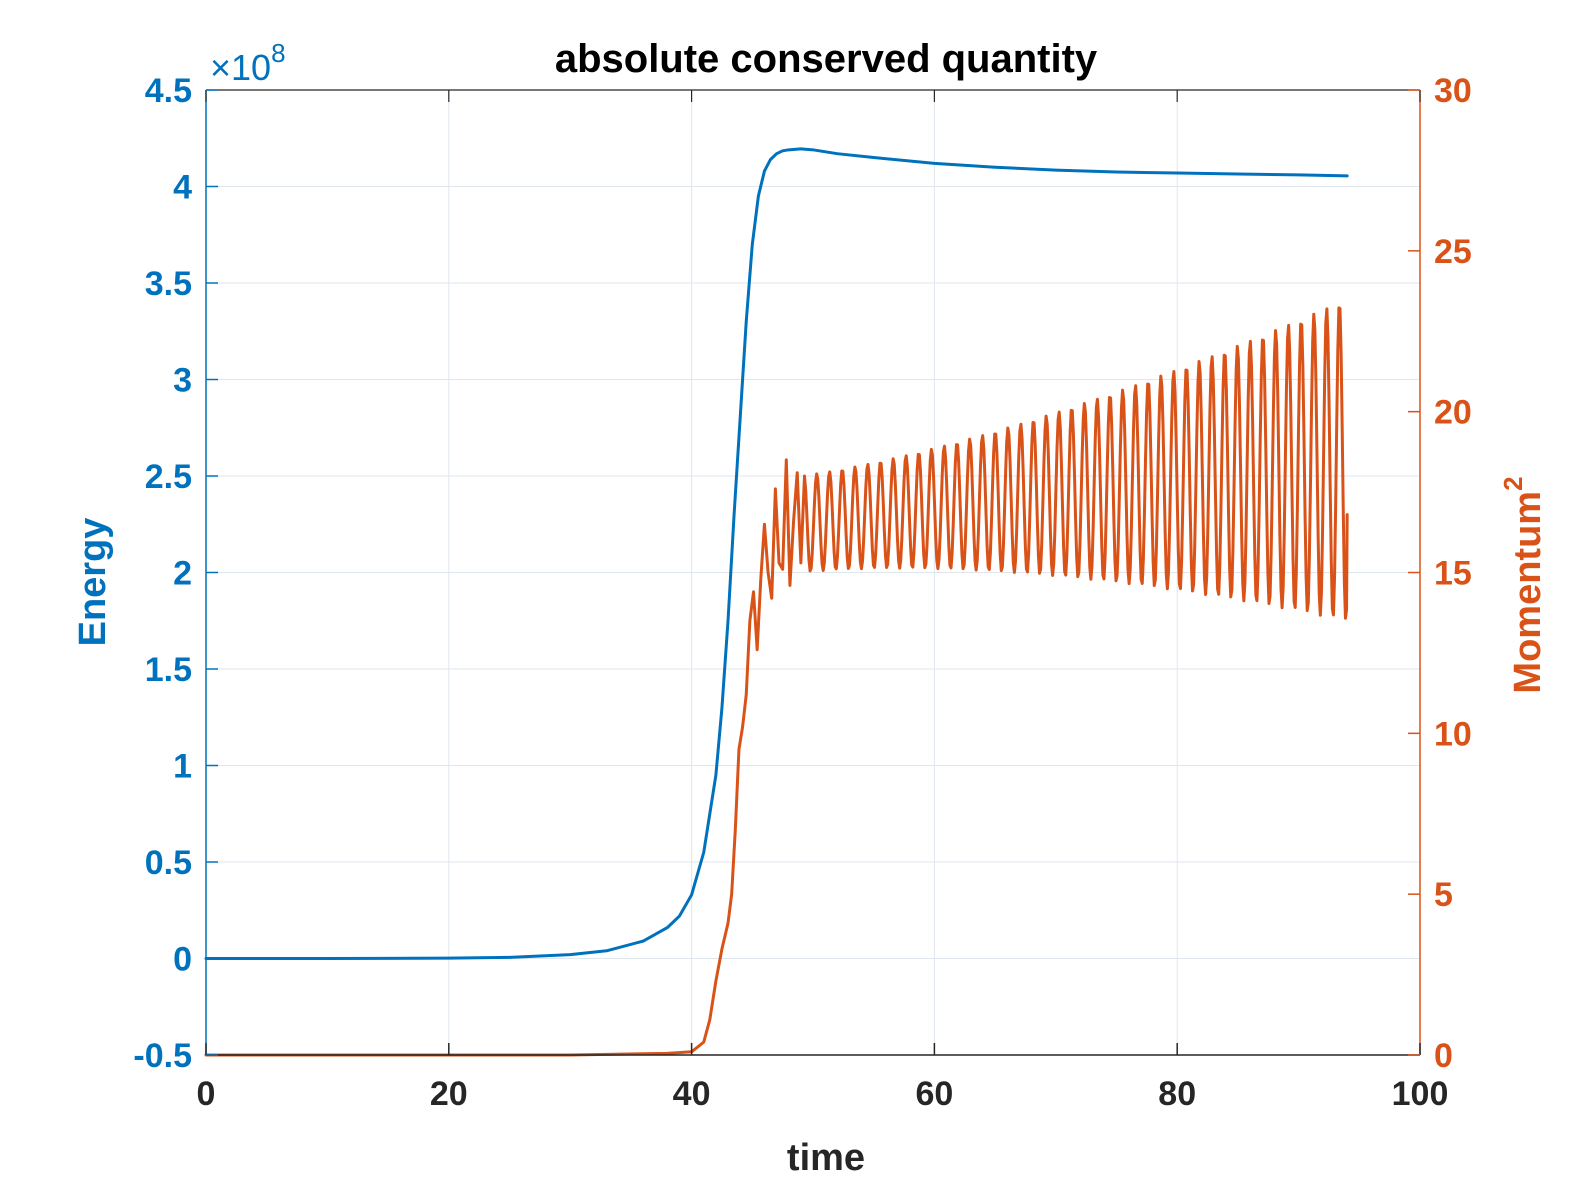 The width and height of the screenshot is (1590, 1202). What do you see at coordinates (182, 767) in the screenshot?
I see `y-tick-label-left: 1` at bounding box center [182, 767].